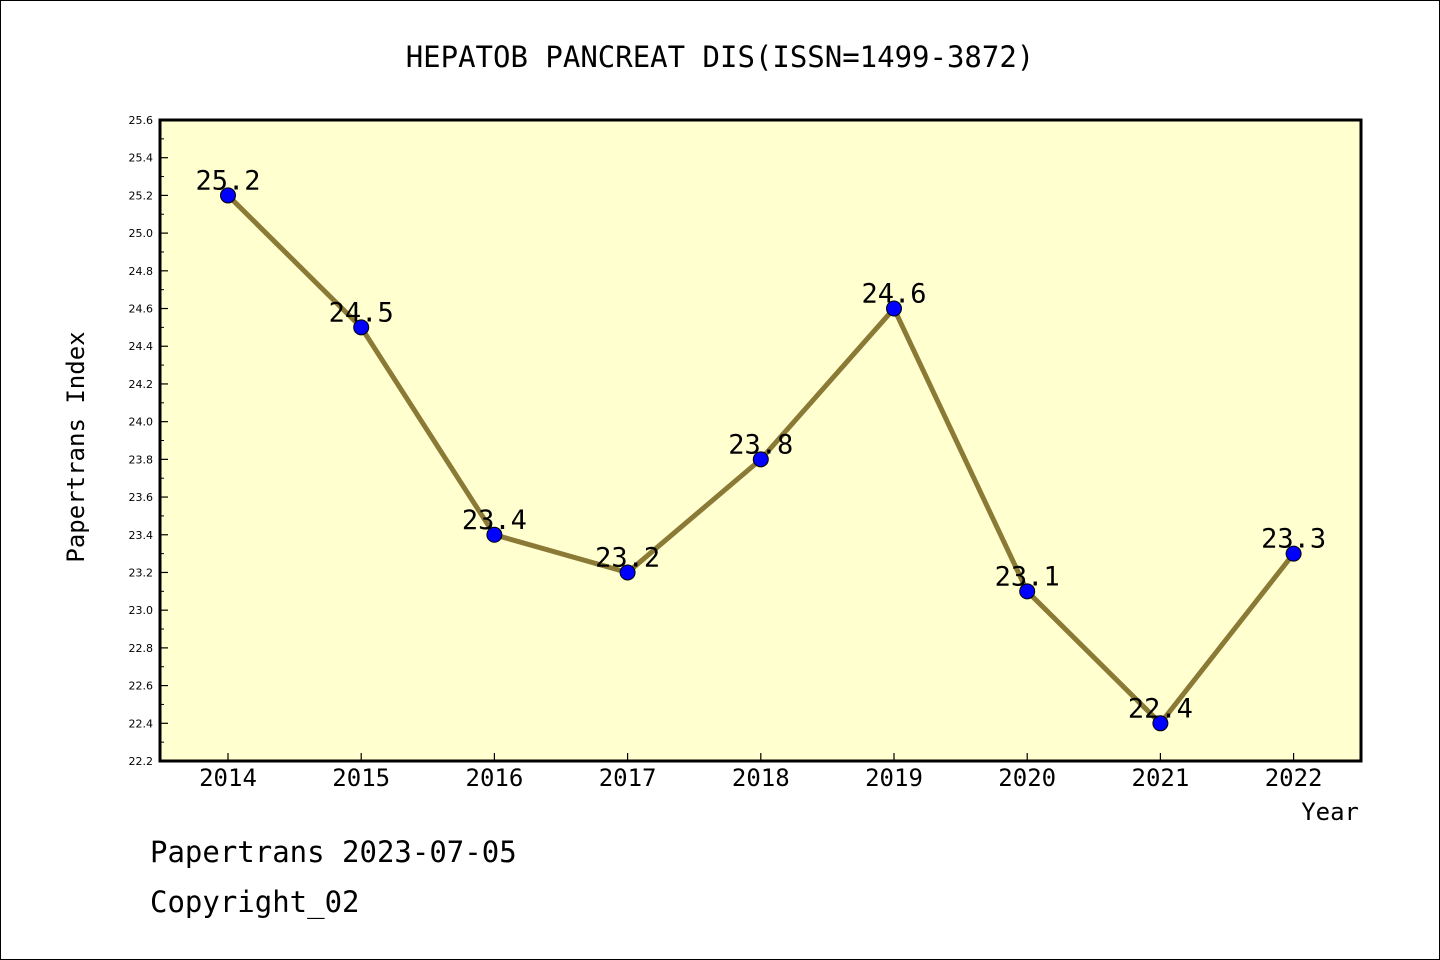  What do you see at coordinates (141, 309) in the screenshot?
I see `y-tick-label: 24.6` at bounding box center [141, 309].